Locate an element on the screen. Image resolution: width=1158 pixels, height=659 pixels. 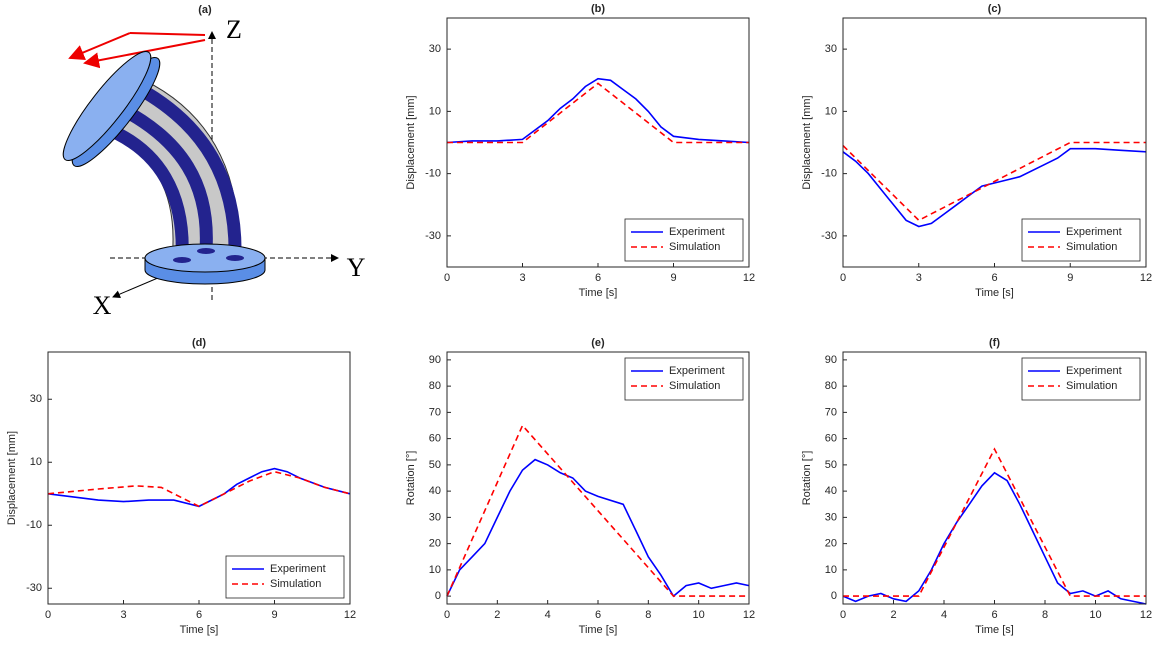
chart-title: (c) is located at coordinates (995, 9).